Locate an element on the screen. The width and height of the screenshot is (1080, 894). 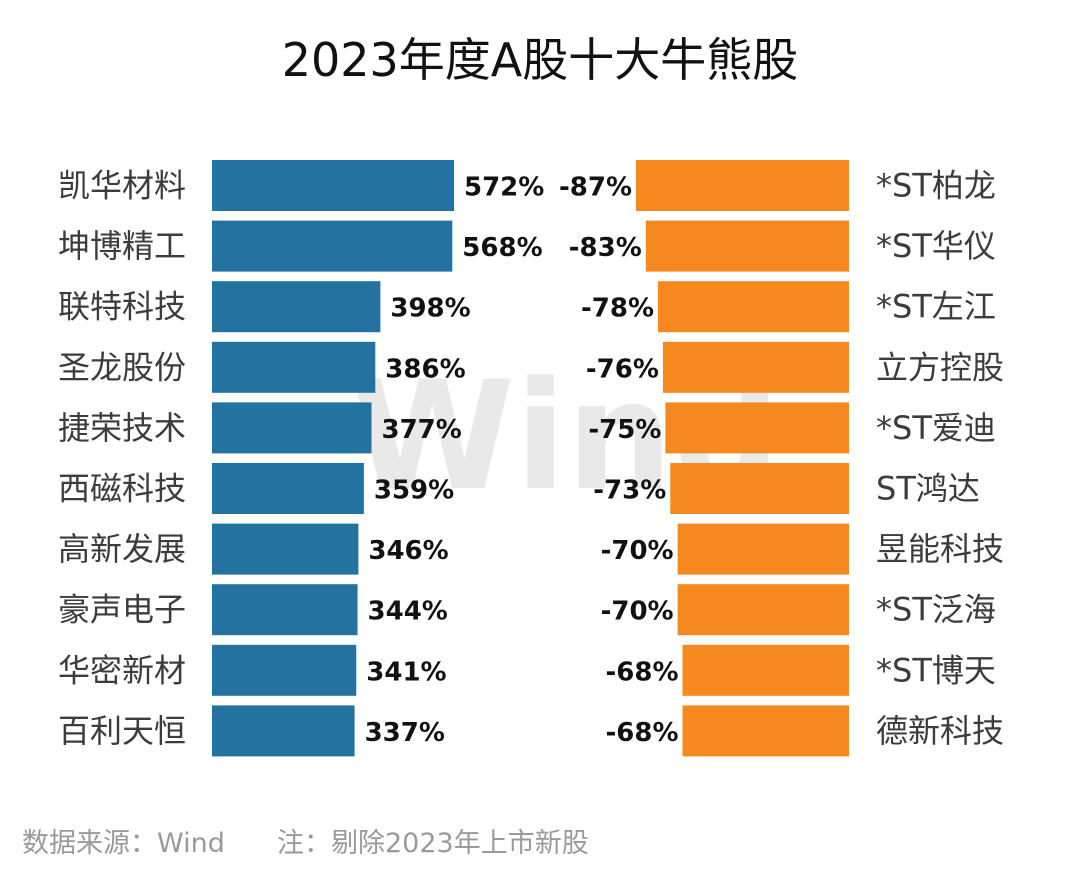
bull-value-label: 377% is located at coordinates (422, 430).